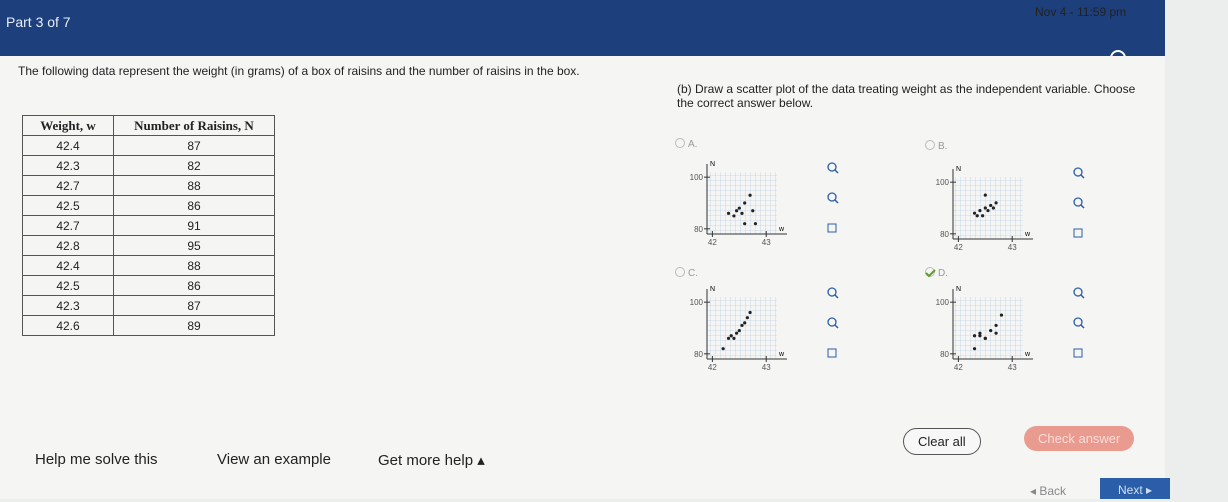 This screenshot has height=502, width=1228. I want to click on back-button: ◂ Back, so click(1048, 491).